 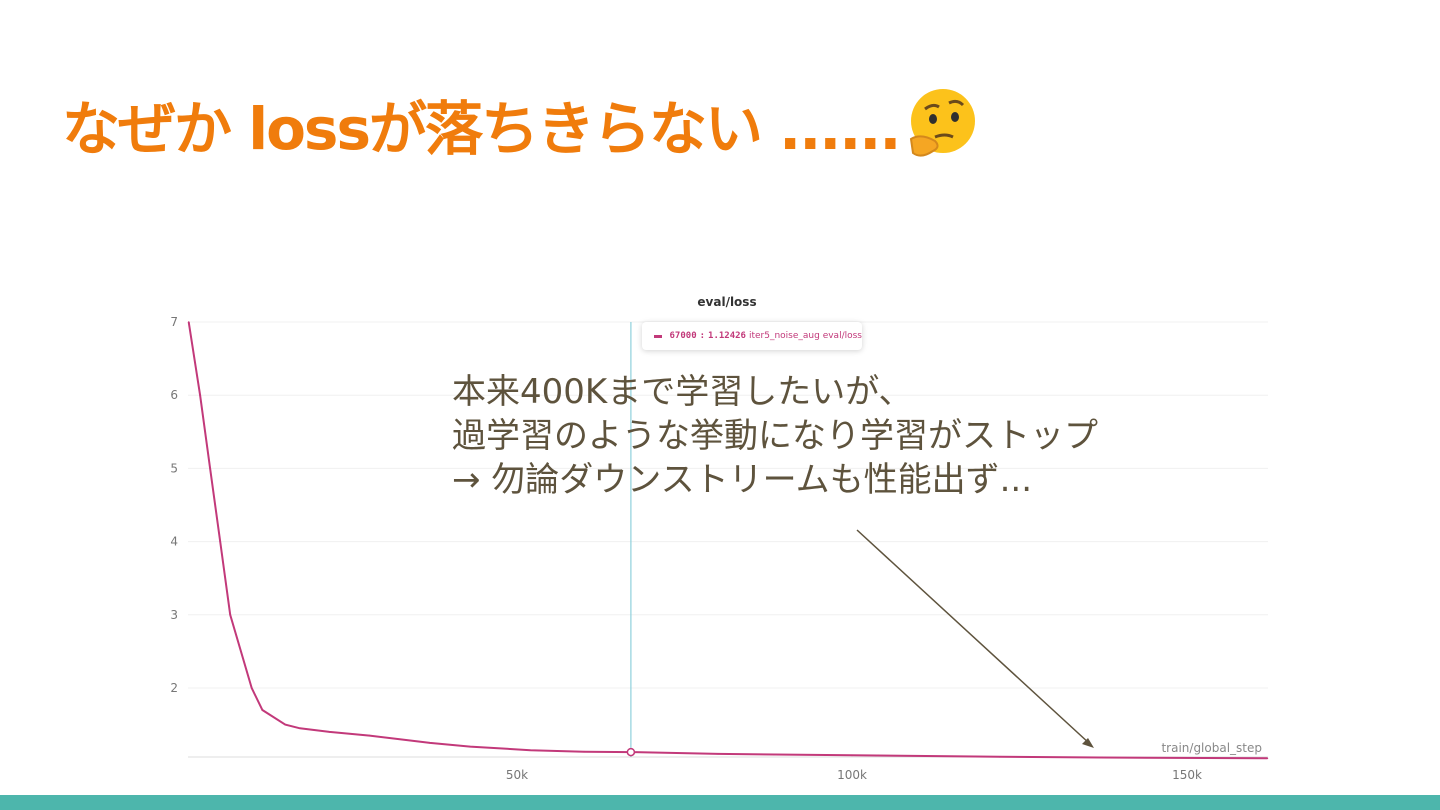 I want to click on hover-point, so click(x=631, y=752).